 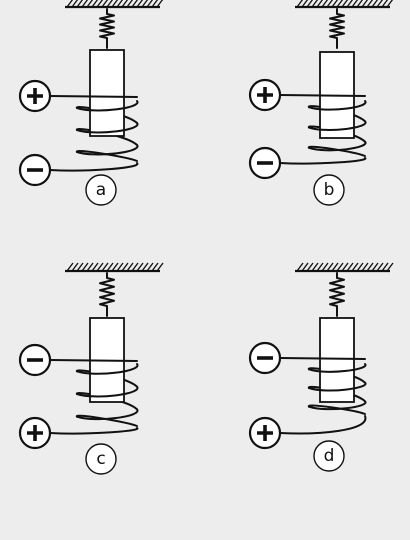 I want to click on panel-label: b, so click(x=329, y=190).